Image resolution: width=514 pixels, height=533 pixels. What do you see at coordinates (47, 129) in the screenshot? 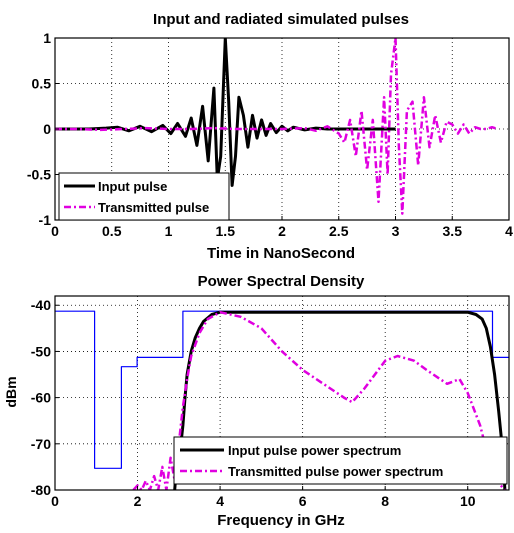
I see `top-ytick-label: 0` at bounding box center [47, 129].